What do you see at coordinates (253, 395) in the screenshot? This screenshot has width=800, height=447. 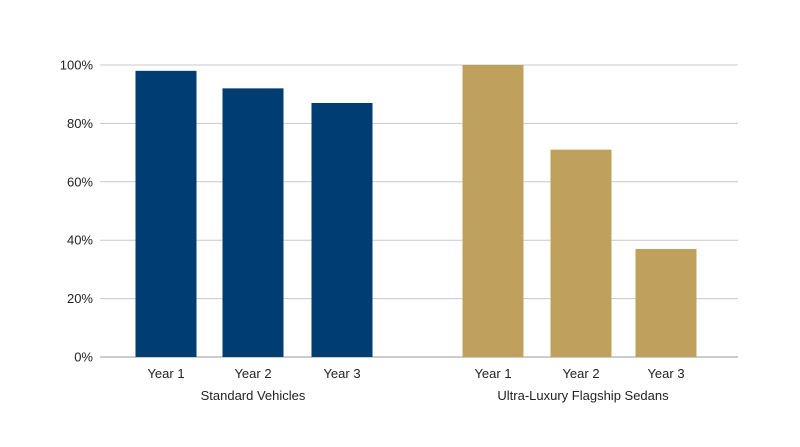 I see `group-label: Standard Vehicles` at bounding box center [253, 395].